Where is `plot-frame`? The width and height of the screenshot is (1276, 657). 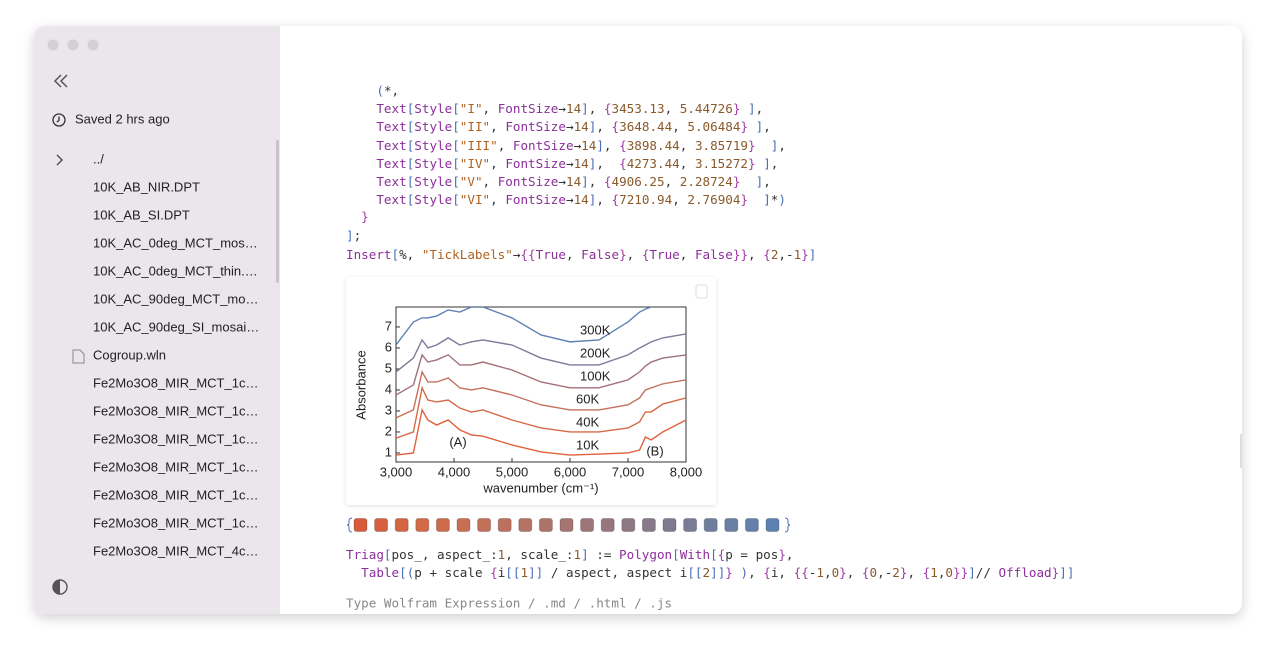 plot-frame is located at coordinates (541, 384).